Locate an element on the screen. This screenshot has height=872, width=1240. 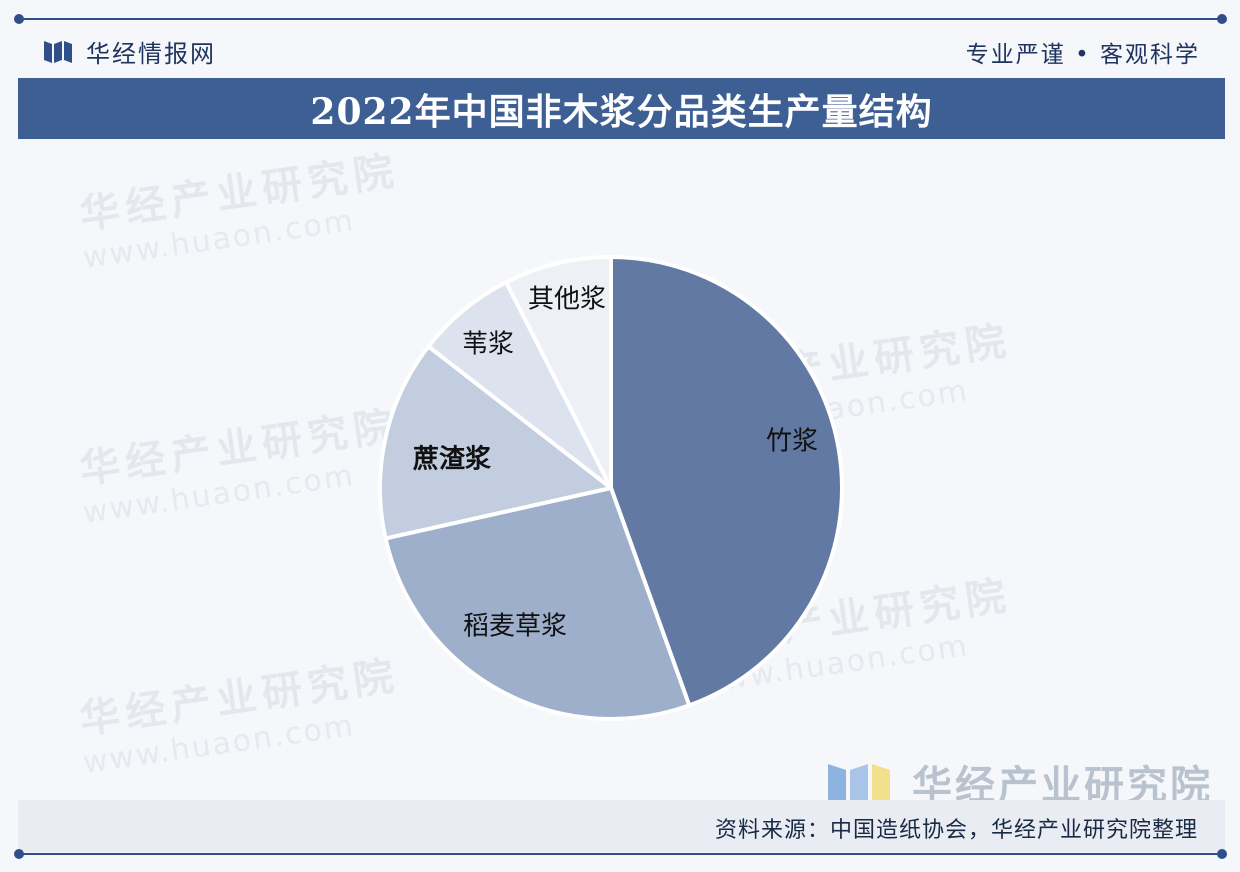
huajing-logo-icon is located at coordinates (58, 51).